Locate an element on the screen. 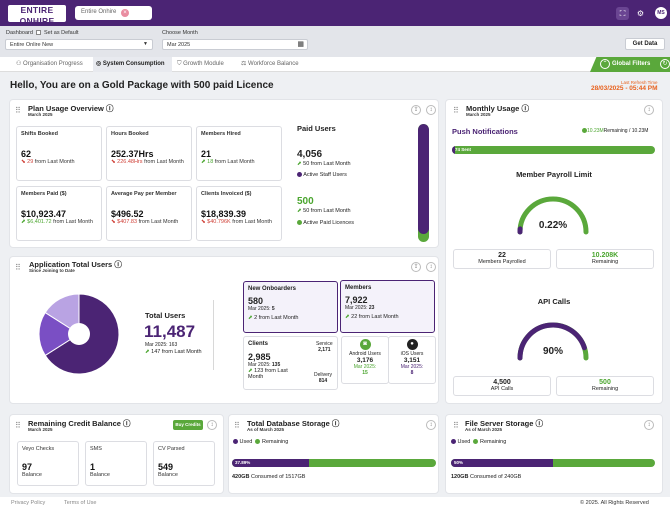  clear-icon: × is located at coordinates (125, 13).